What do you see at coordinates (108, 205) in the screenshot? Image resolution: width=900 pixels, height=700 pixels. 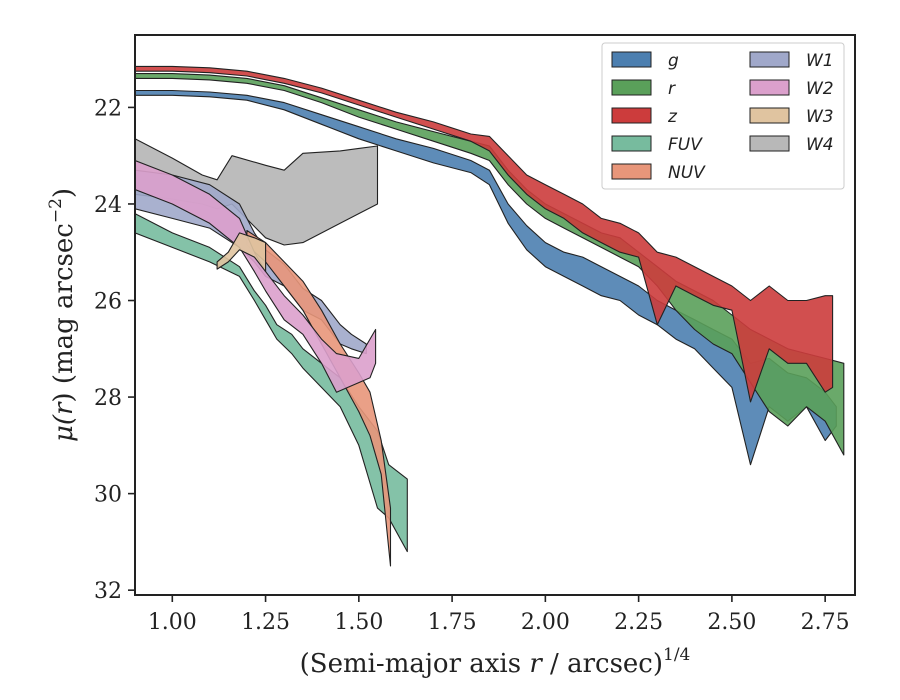 I see `y-tick-label: 24` at bounding box center [108, 205].